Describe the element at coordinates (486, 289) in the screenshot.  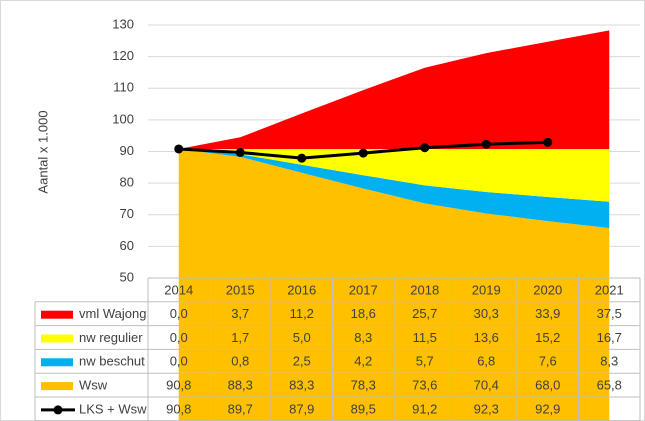
I see `x-tick-label: 2019` at that location.